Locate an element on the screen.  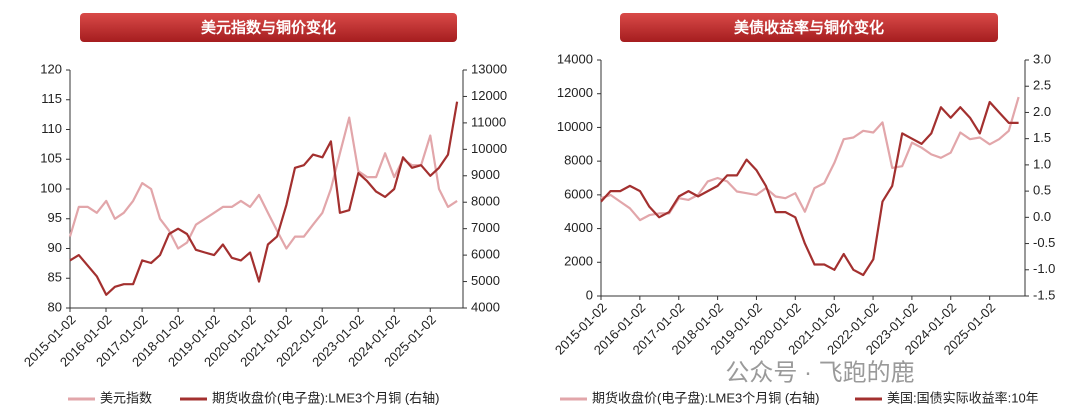
y2-tick-label: 8000 is located at coordinates (485, 201).